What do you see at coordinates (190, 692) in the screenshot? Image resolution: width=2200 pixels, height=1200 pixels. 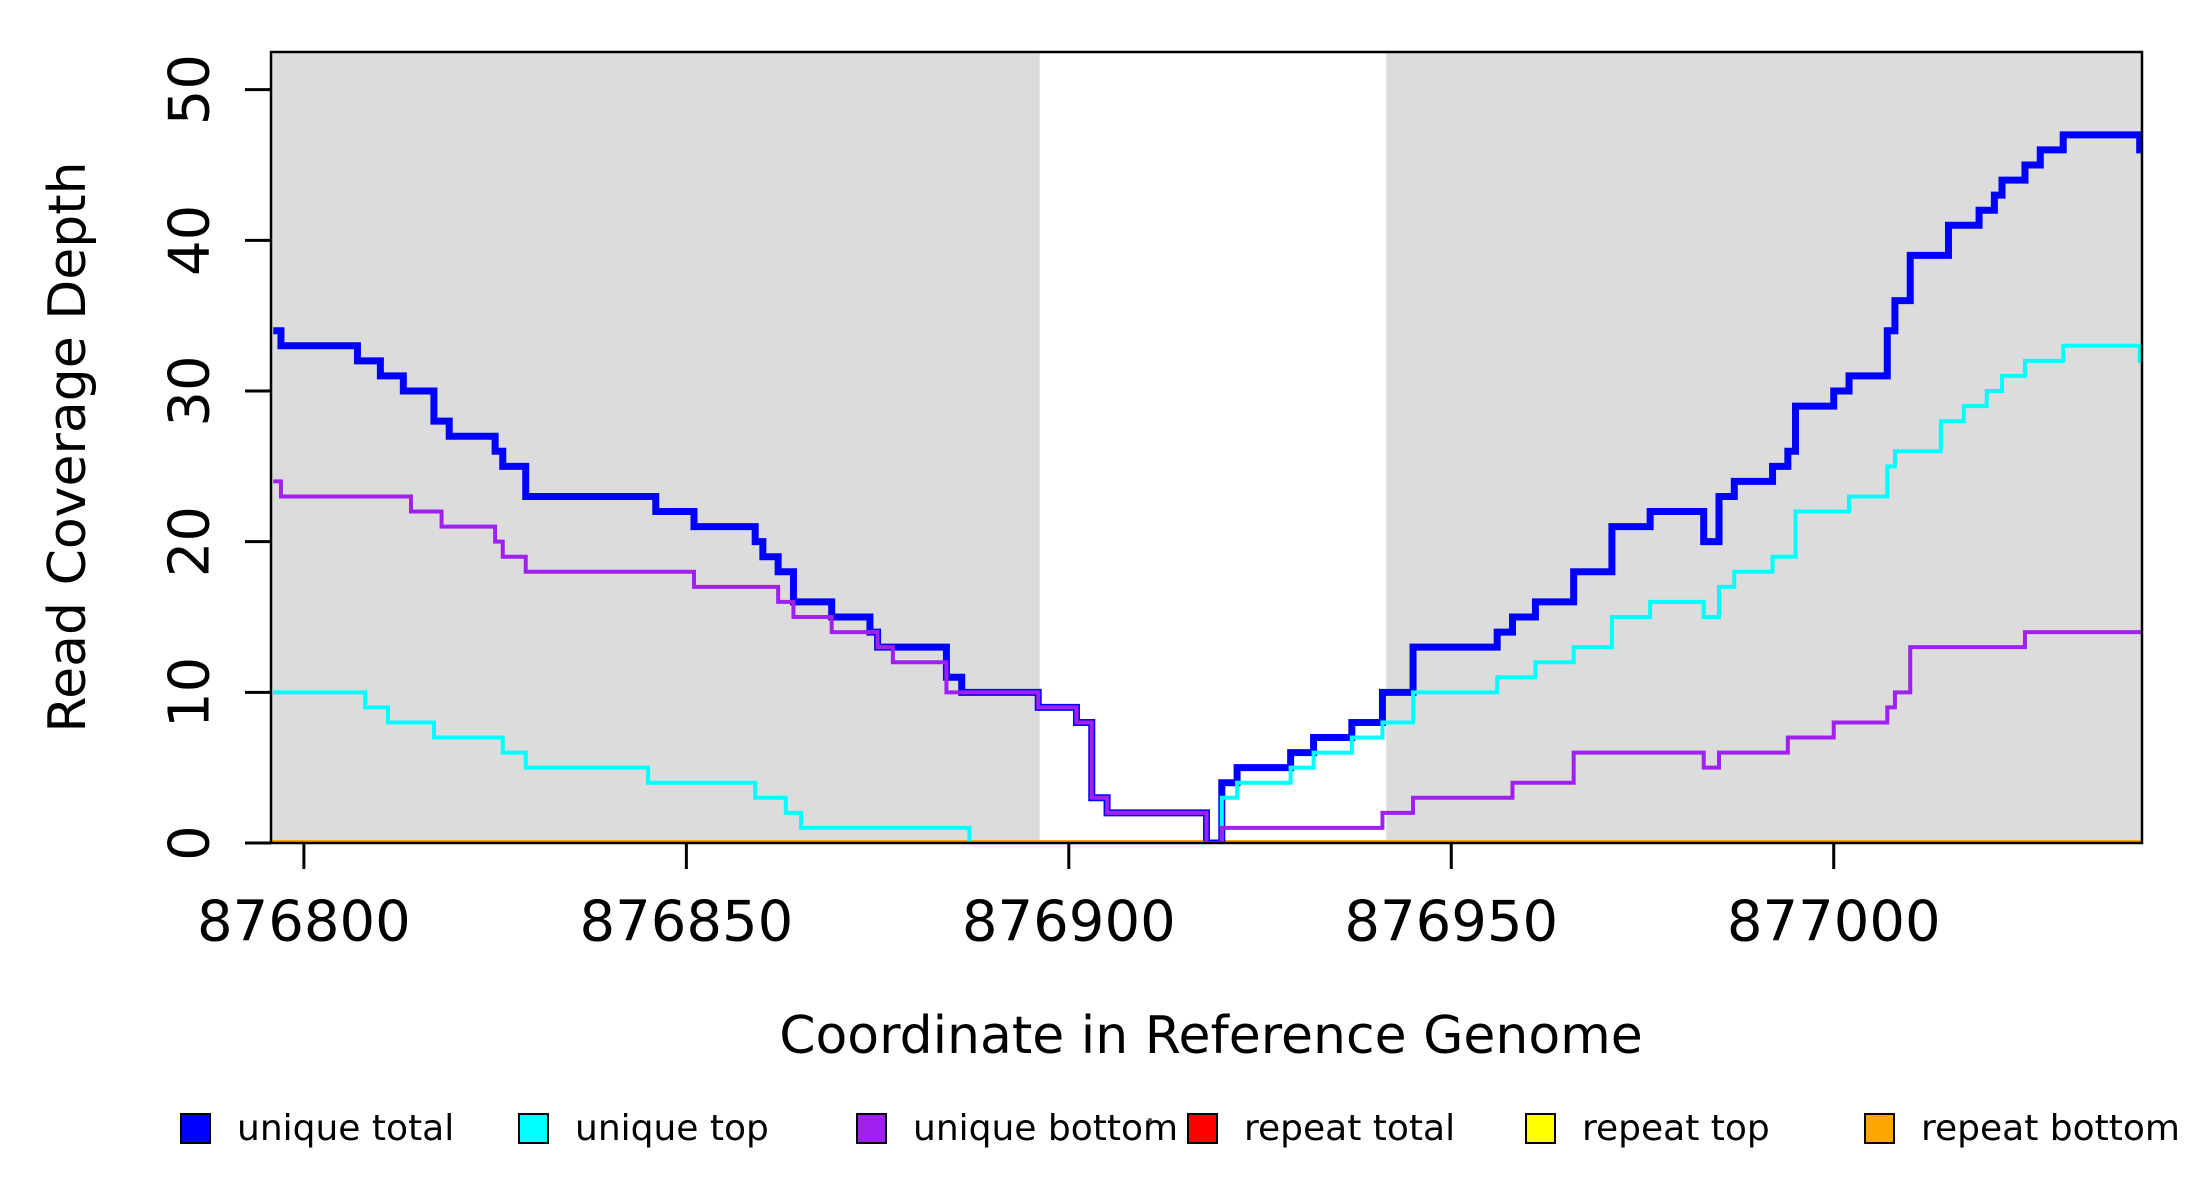 I see `y-tick-label: 10` at bounding box center [190, 692].